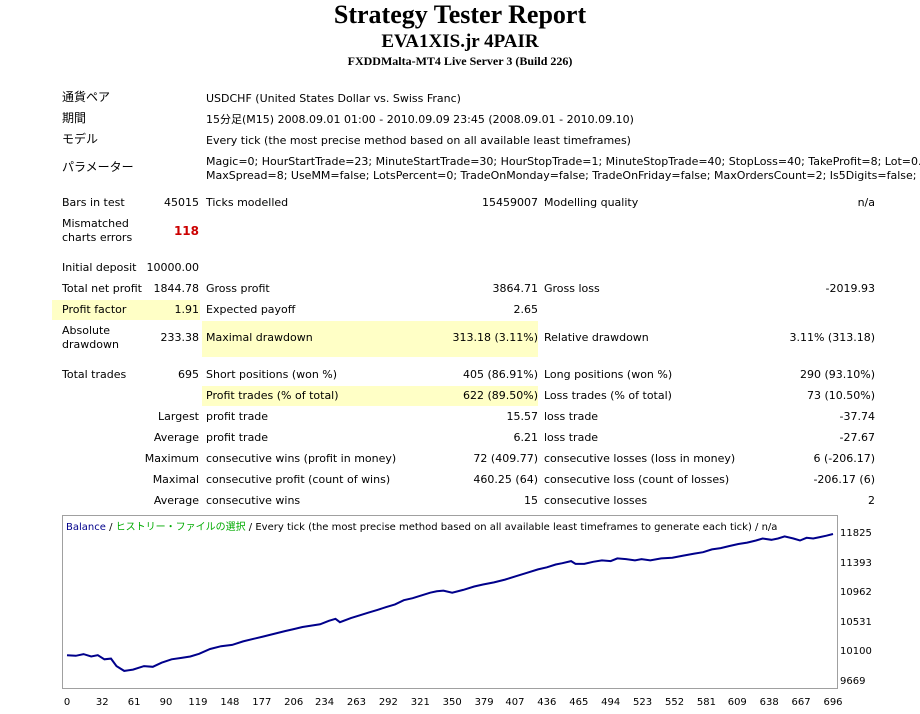 This screenshot has width=920, height=714. Describe the element at coordinates (301, 458) in the screenshot. I see `max-cons-wins-label: consecutive wins (profit in money)` at that location.